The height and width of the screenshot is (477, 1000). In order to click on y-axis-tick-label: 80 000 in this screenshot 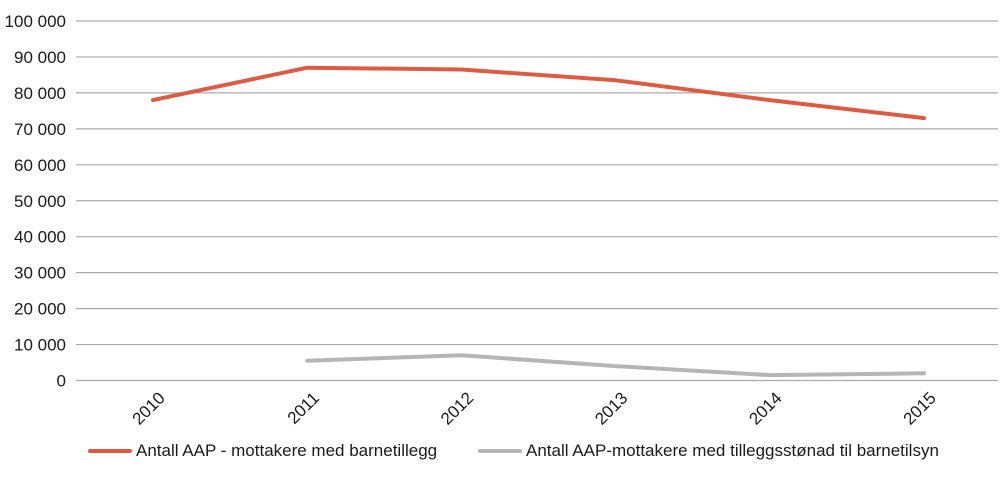, I will do `click(40, 93)`.